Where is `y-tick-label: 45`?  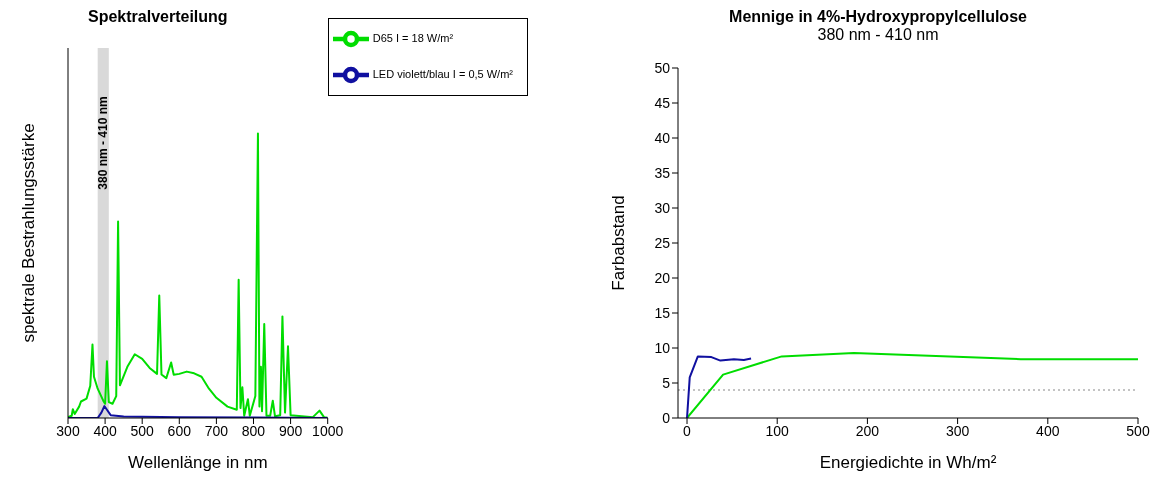
y-tick-label: 45 is located at coordinates (662, 102).